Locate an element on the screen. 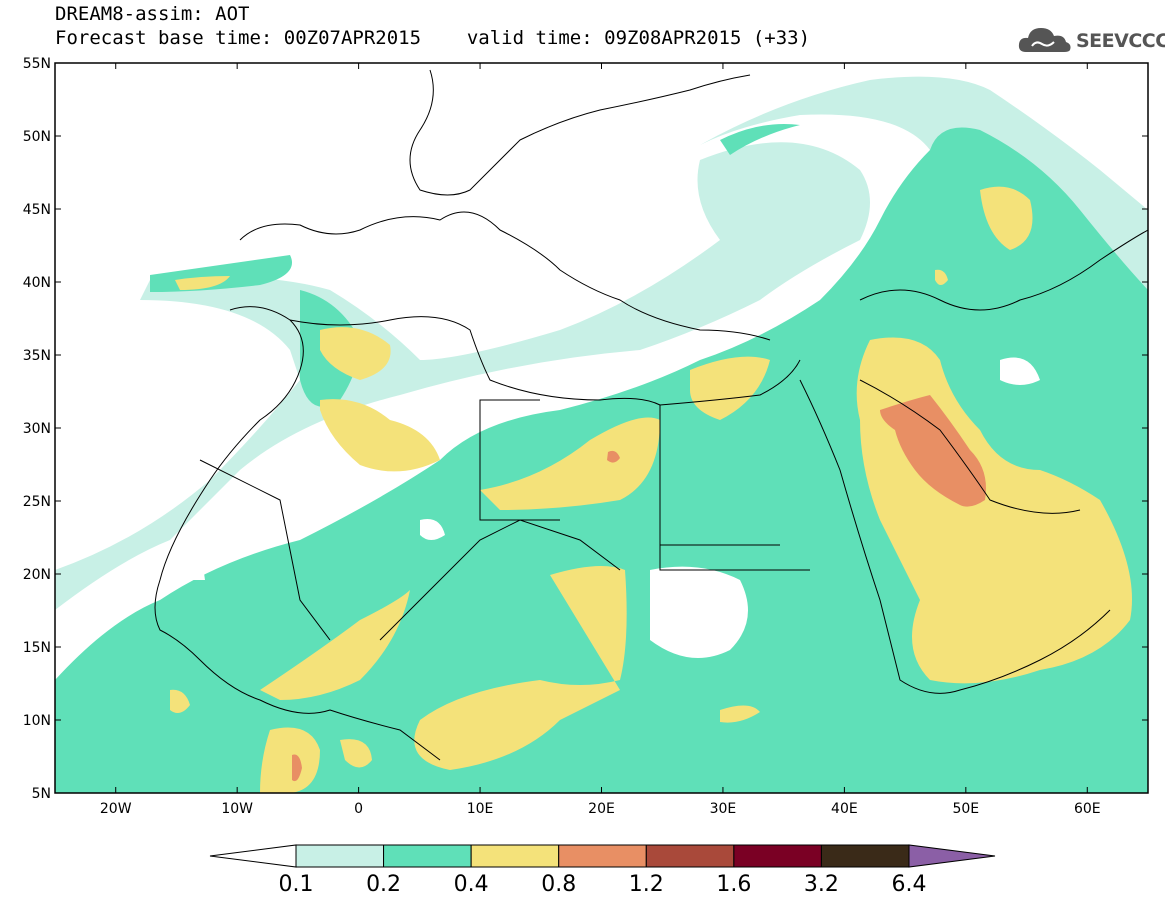  colorbar-label: 0.2 is located at coordinates (383, 884).